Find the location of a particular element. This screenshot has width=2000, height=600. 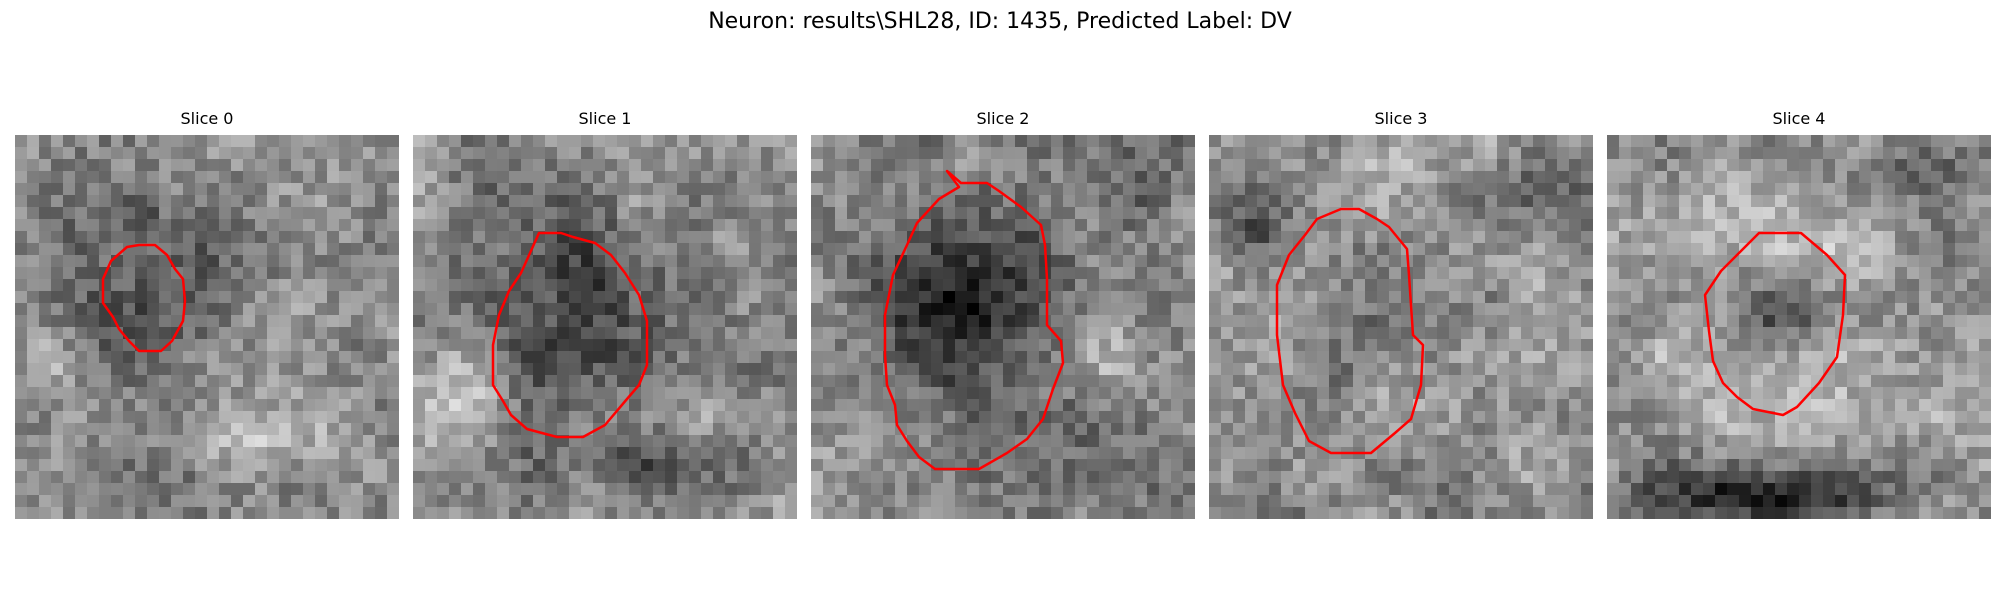

slice-title-3: Slice 3 is located at coordinates (1401, 118).